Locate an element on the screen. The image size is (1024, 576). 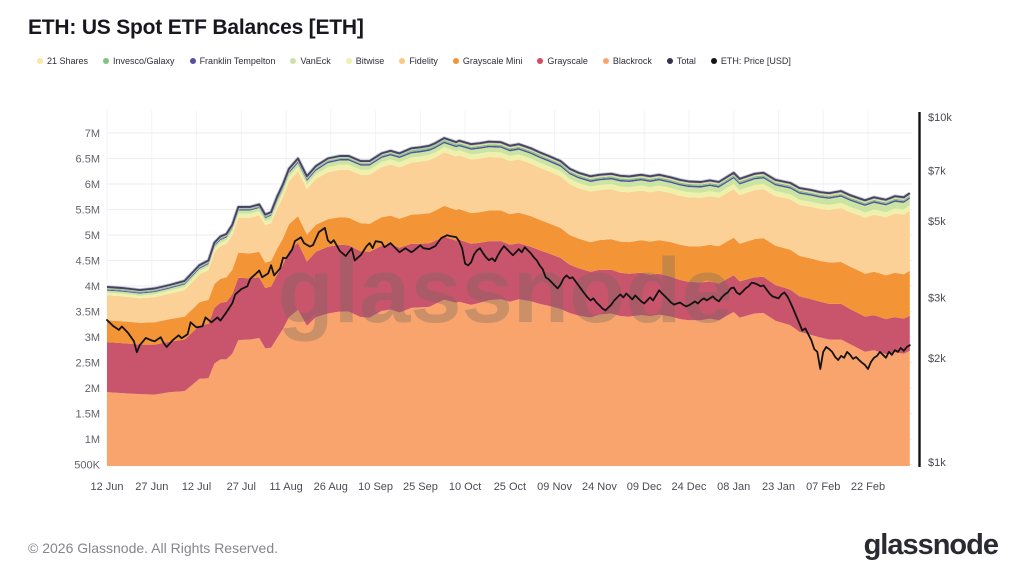
legend-item-grayscale-mini: Grayscale Mini is located at coordinates (487, 61).